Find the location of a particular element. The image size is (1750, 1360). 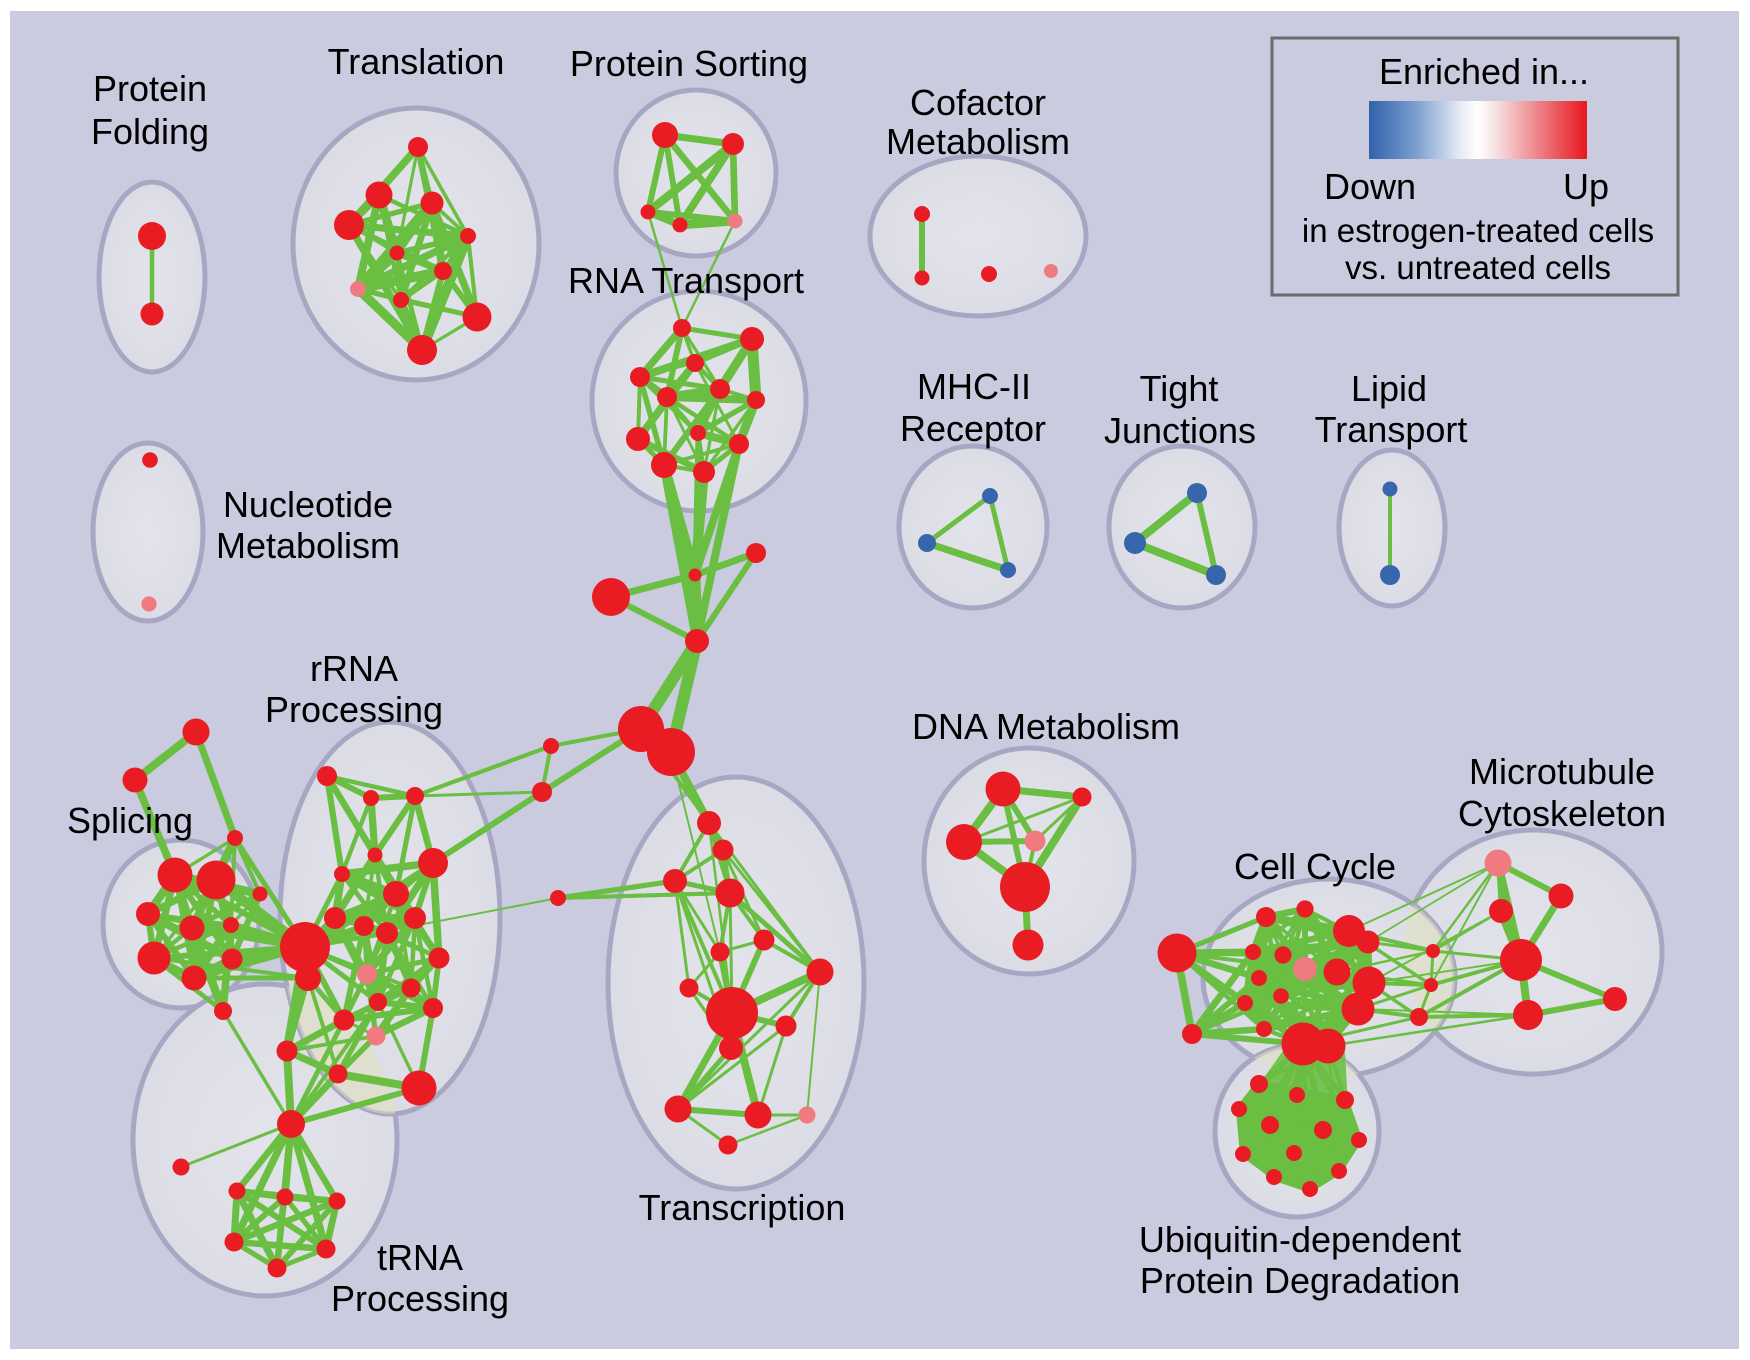

svg-text: Cell Cycle is located at coordinates (1315, 866).